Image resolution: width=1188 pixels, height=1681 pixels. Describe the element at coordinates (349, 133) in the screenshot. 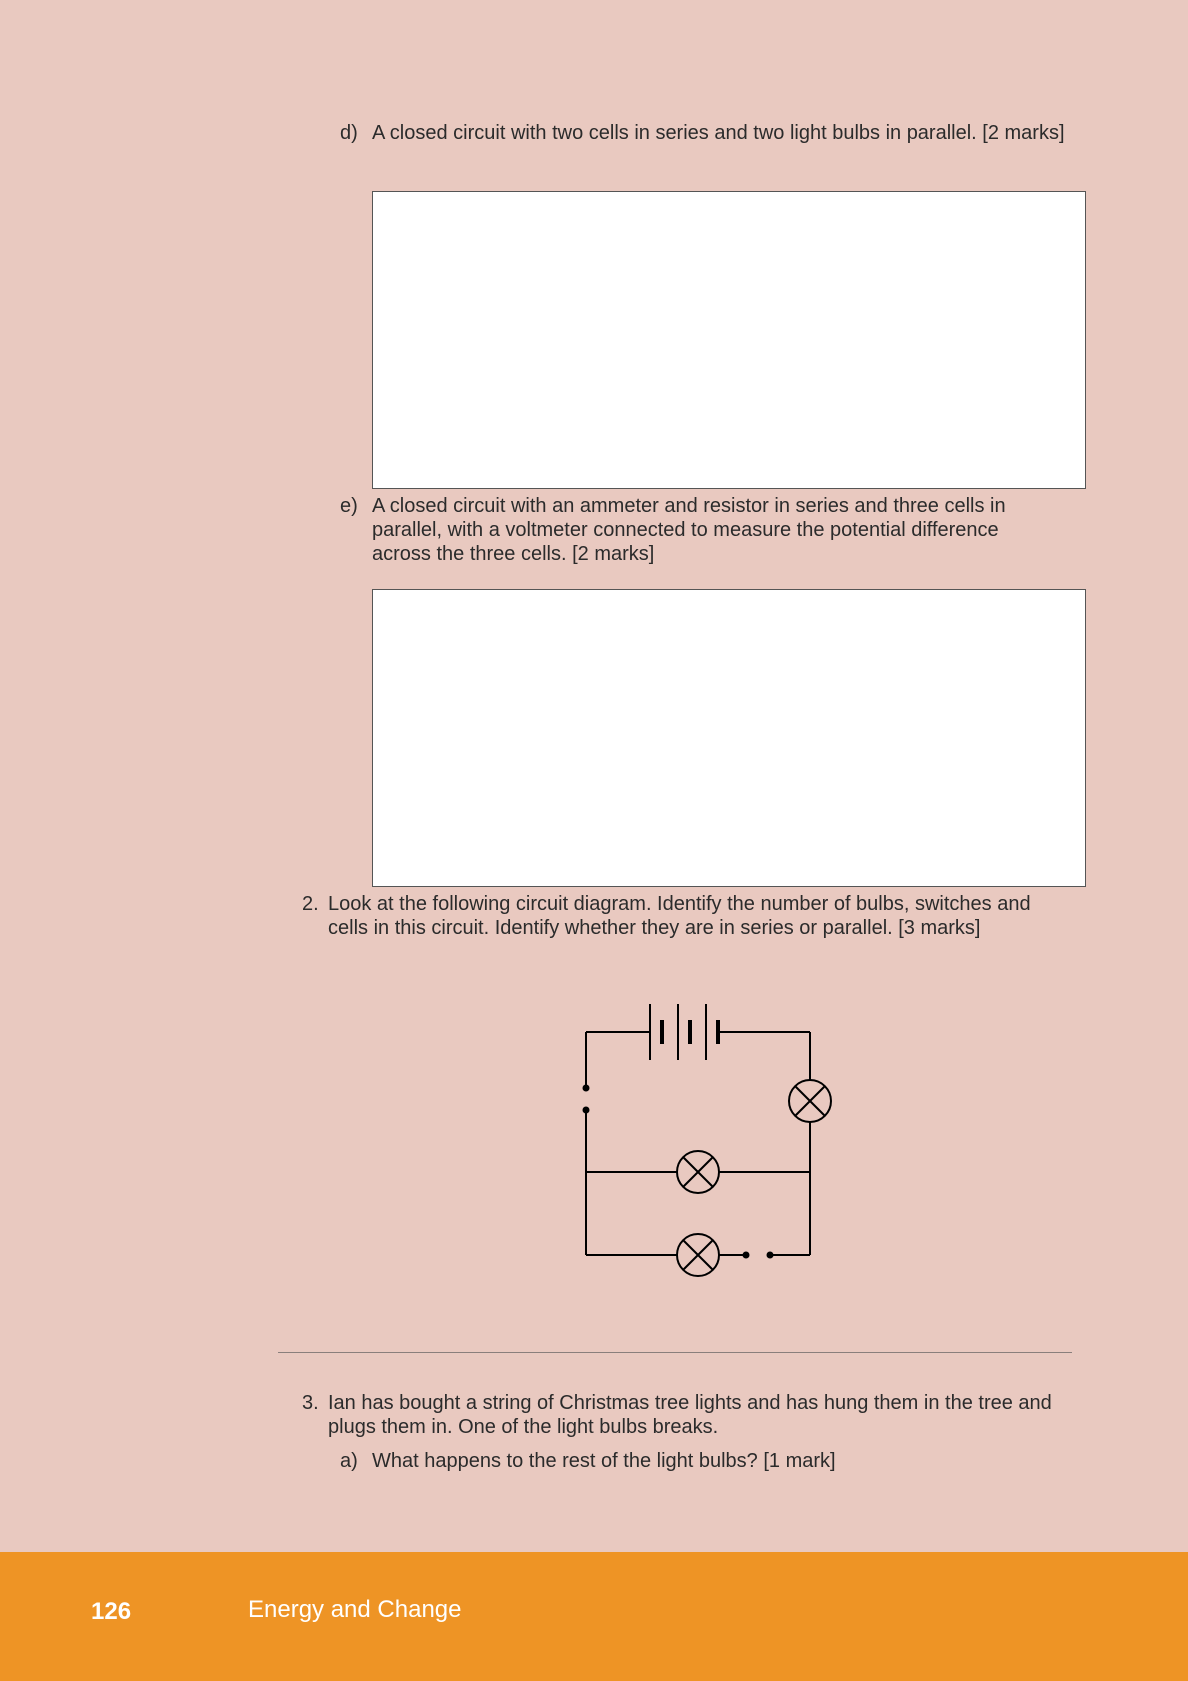

I see `question-1d-label: d)` at that location.